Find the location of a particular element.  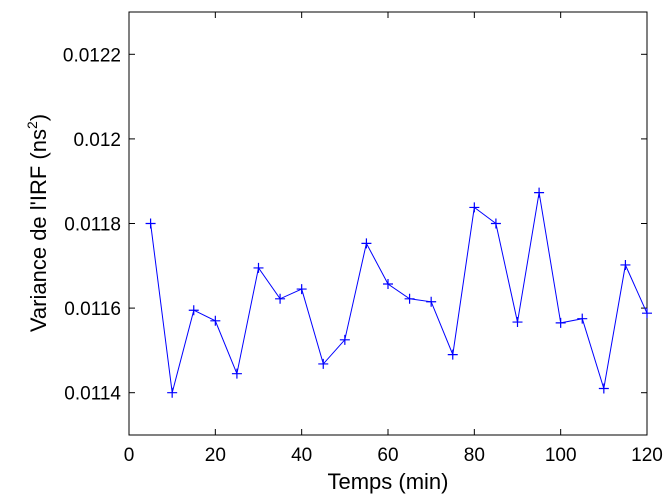

y-tick-label: 0.012 is located at coordinates (97, 140).